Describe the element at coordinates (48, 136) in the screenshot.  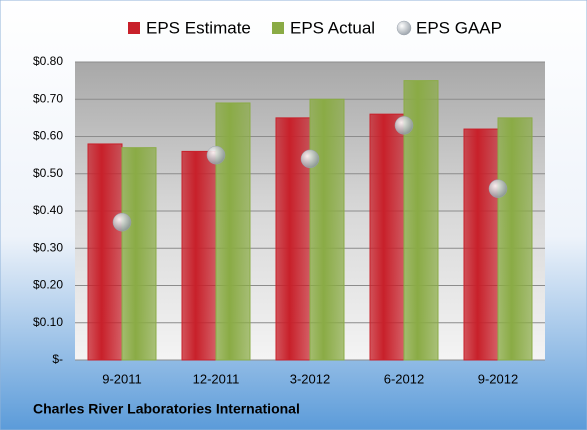
I see `y-tick-label: $0.60` at that location.